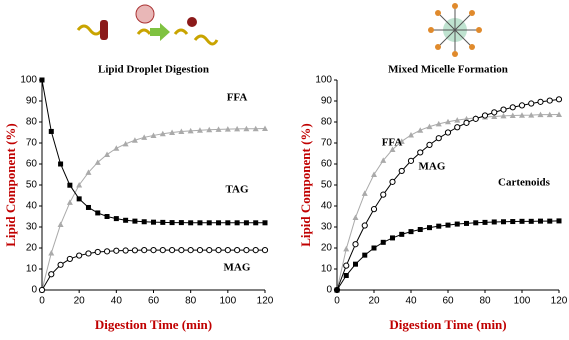  I want to click on series-label: MAG, so click(432, 167).